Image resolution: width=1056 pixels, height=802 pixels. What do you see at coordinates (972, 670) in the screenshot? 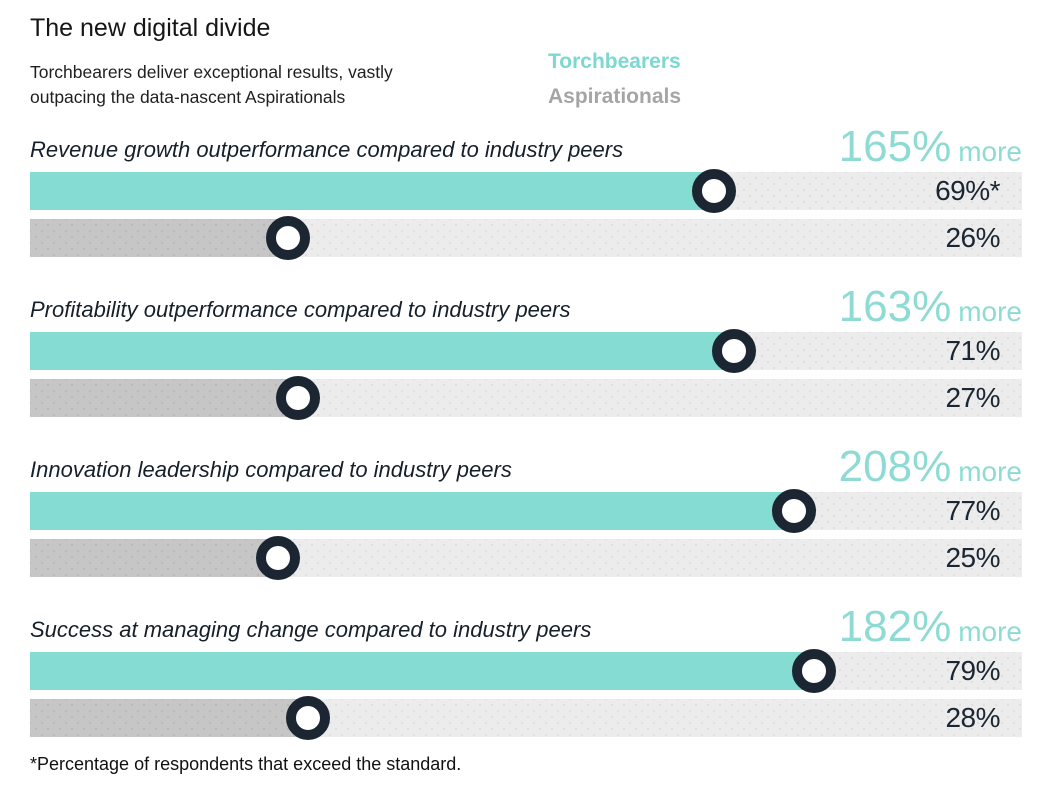
I see `torchbearers-value-label: 79%` at bounding box center [972, 670].